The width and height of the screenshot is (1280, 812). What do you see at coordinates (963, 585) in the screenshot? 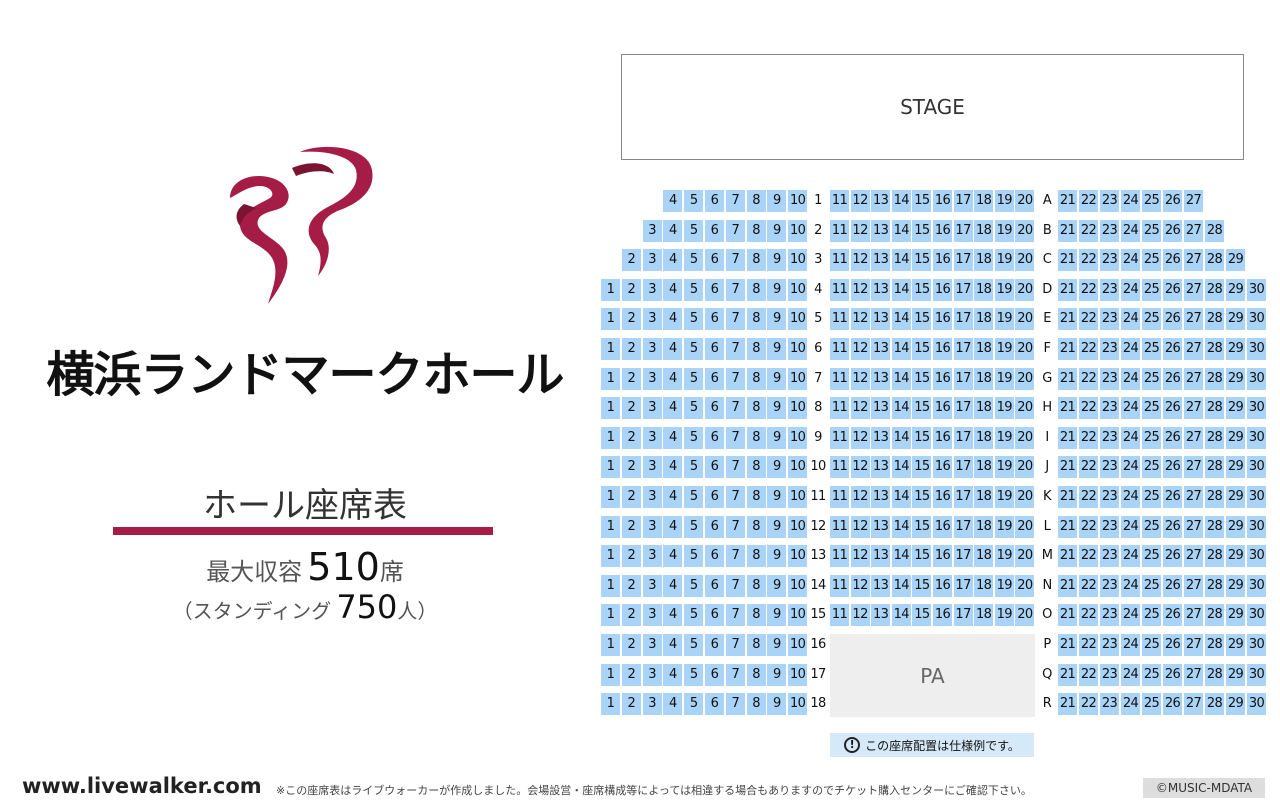
I see `seat-row-14-17: 17` at bounding box center [963, 585].